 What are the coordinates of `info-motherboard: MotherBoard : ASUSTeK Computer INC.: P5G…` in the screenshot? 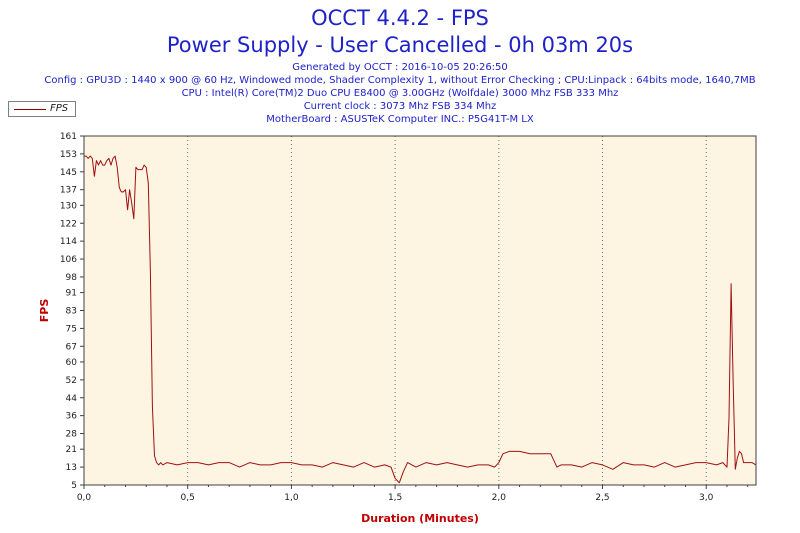 It's located at (400, 119).